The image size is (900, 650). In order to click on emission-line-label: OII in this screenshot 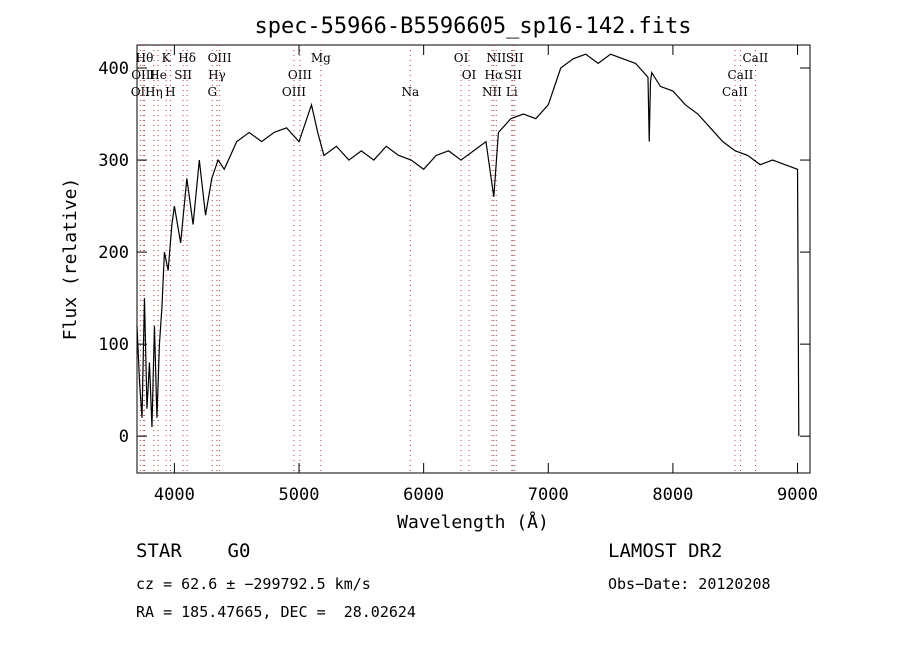, I will do `click(141, 92)`.